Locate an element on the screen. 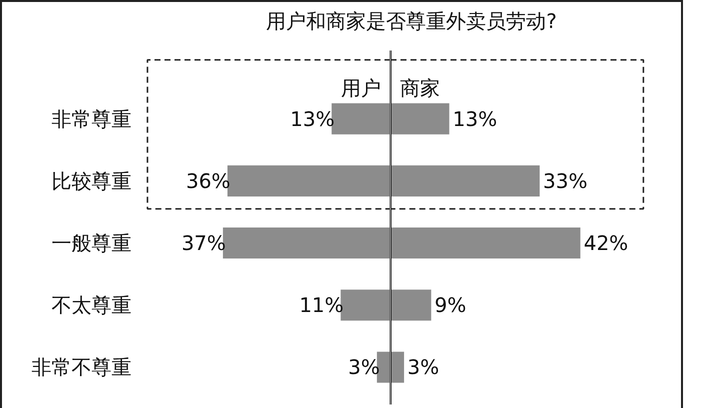  series-label: 用户 is located at coordinates (361, 88).